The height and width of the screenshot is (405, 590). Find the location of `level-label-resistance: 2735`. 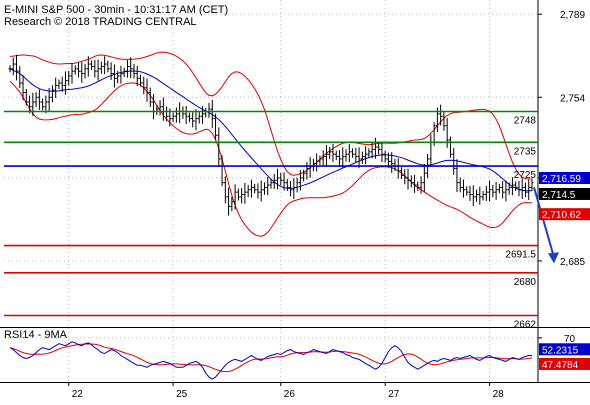

level-label-resistance: 2735 is located at coordinates (525, 151).